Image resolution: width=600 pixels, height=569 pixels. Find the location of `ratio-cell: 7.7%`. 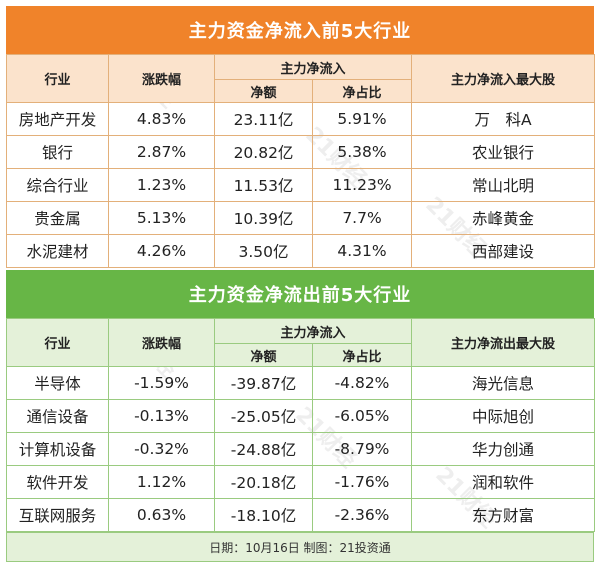

ratio-cell: 7.7% is located at coordinates (362, 218).